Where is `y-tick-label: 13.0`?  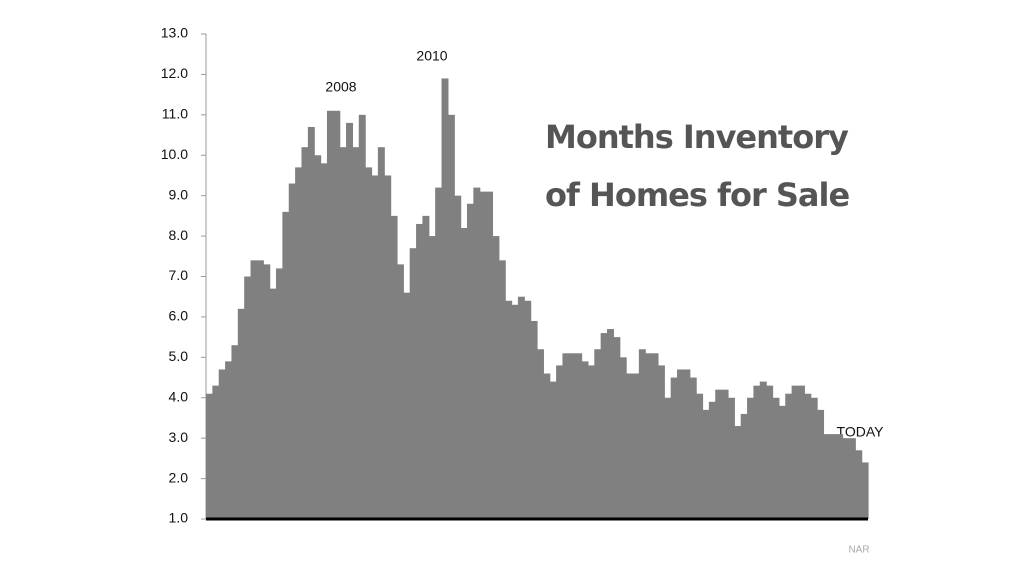 y-tick-label: 13.0 is located at coordinates (174, 33).